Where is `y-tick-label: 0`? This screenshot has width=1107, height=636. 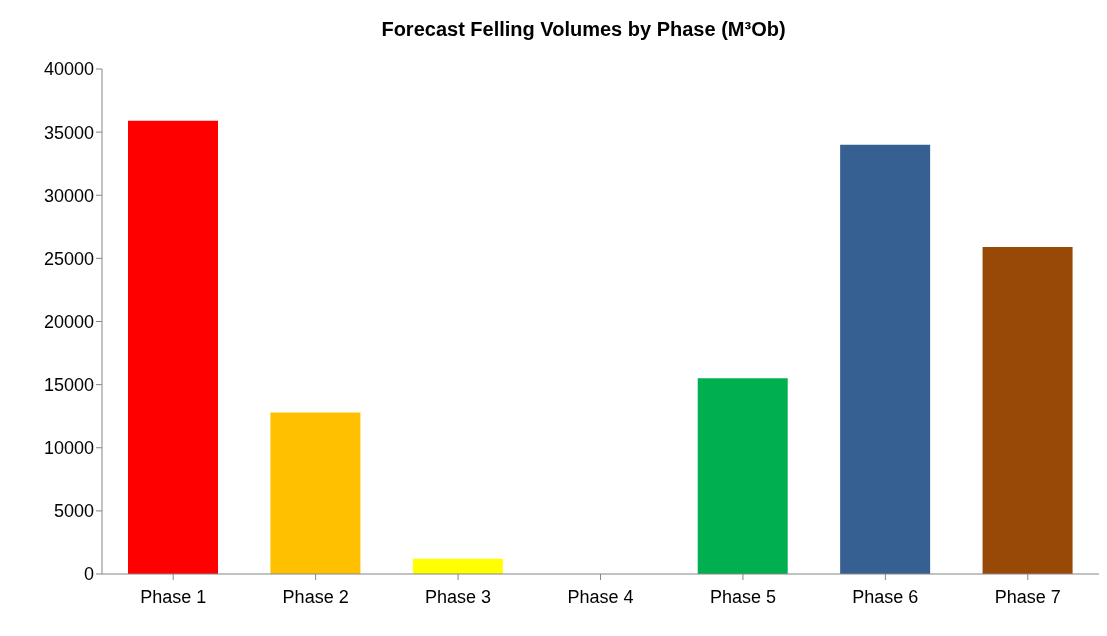
y-tick-label: 0 is located at coordinates (88, 574).